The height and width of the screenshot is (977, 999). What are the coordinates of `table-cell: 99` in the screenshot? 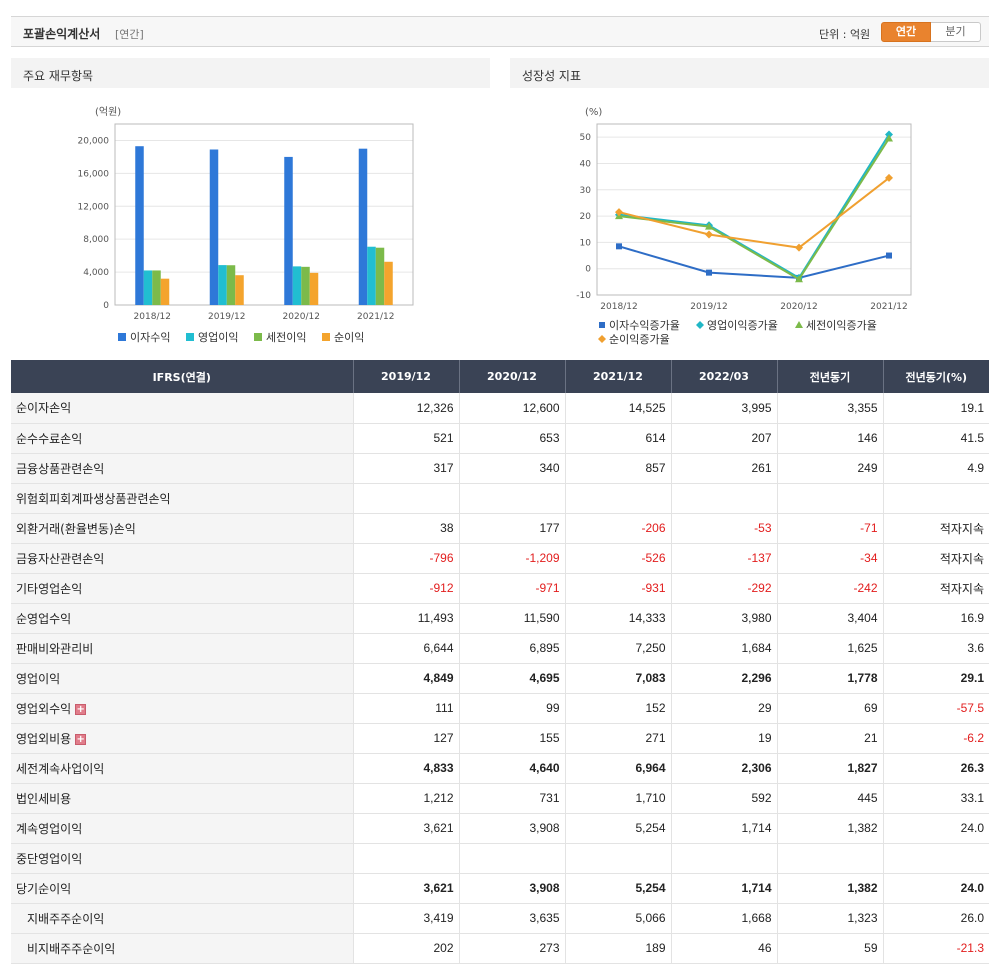 It's located at (512, 708).